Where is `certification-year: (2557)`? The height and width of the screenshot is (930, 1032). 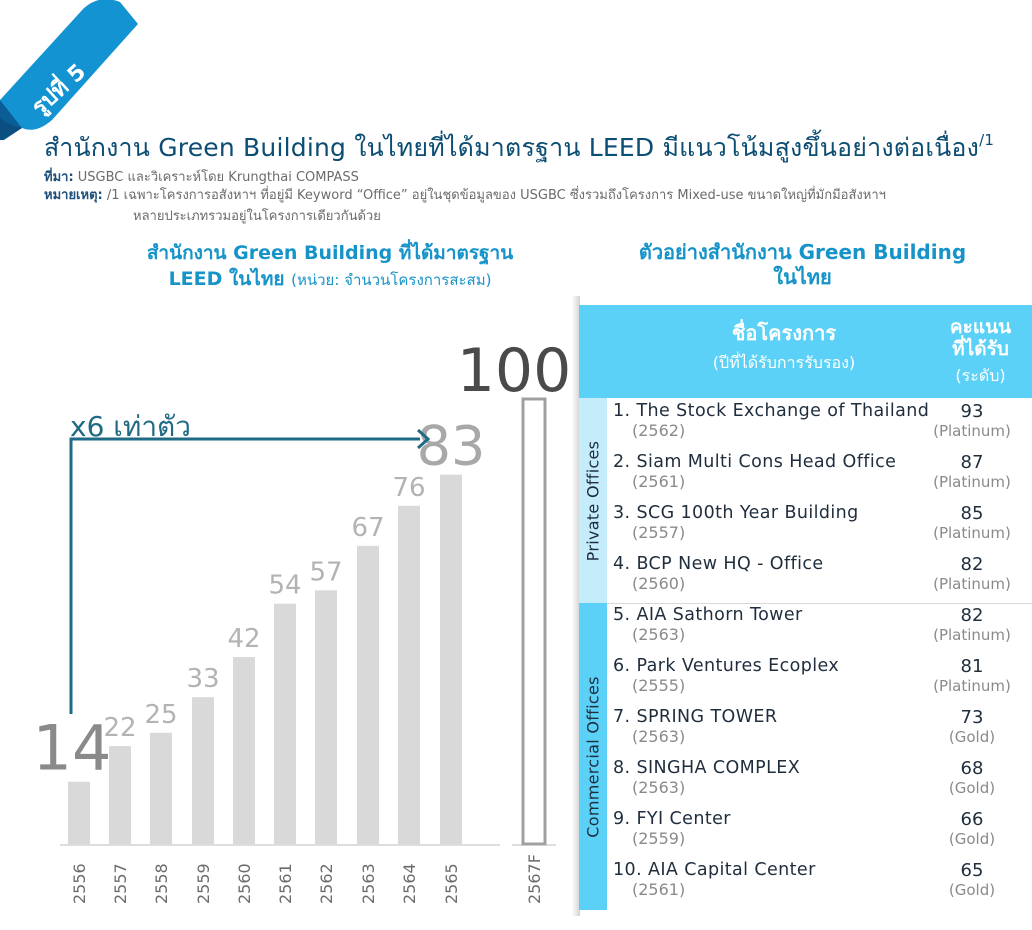 certification-year: (2557) is located at coordinates (659, 532).